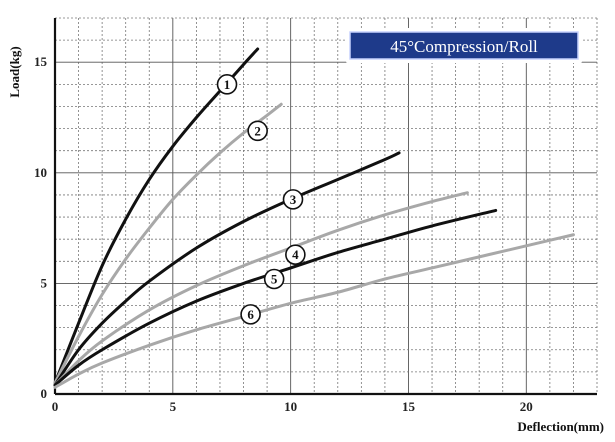 The height and width of the screenshot is (442, 615). I want to click on marker-label: 5, so click(274, 278).